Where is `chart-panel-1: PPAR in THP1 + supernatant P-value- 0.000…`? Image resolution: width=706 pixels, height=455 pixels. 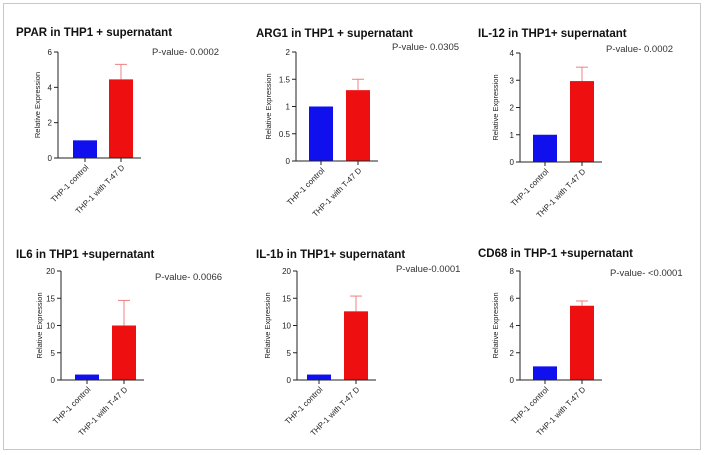 chart-panel-1: PPAR in THP1 + supernatant P-value- 0.000… is located at coordinates (117, 121).